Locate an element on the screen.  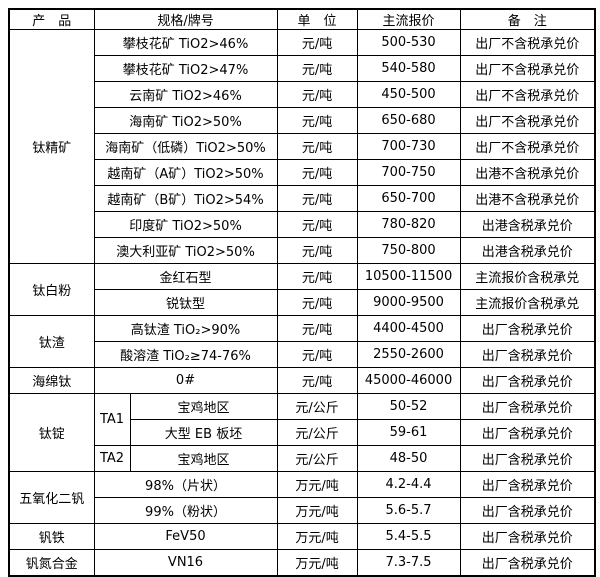
table-row: 海绵钛 0# 元/吨 45000-46000 出厂含税承兑价 is located at coordinates (302, 380).